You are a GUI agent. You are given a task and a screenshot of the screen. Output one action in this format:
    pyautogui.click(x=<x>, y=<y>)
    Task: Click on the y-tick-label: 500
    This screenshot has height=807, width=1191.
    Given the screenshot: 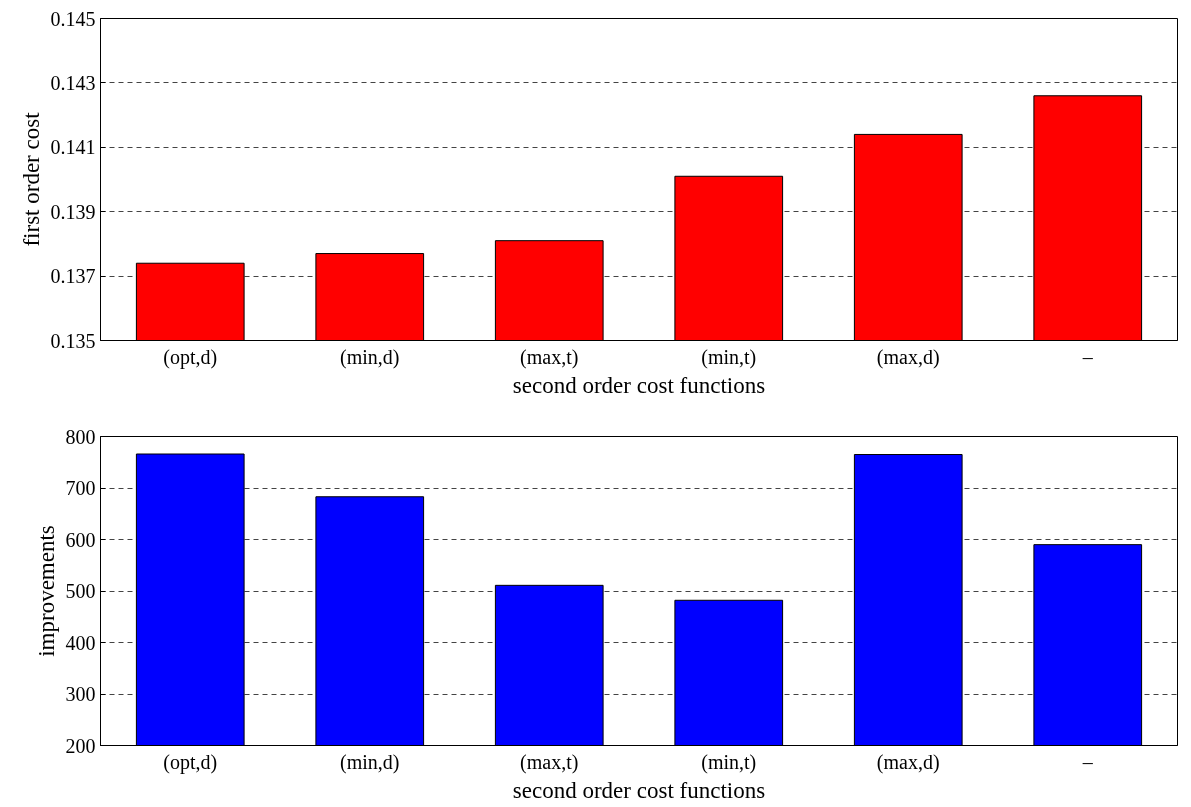 What is the action you would take?
    pyautogui.click(x=80, y=591)
    